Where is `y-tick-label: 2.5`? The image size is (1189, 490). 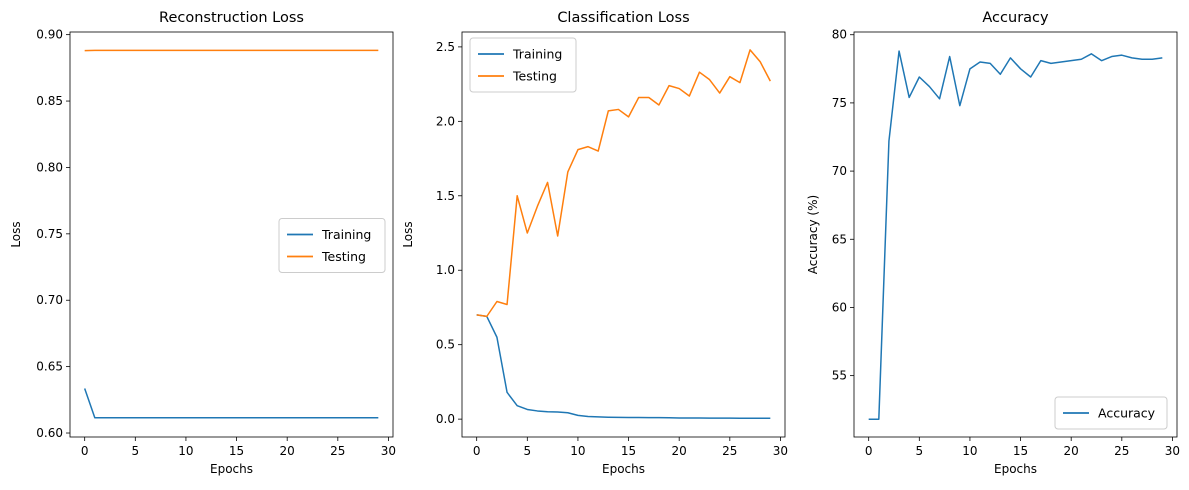
y-tick-label: 2.5 is located at coordinates (445, 47).